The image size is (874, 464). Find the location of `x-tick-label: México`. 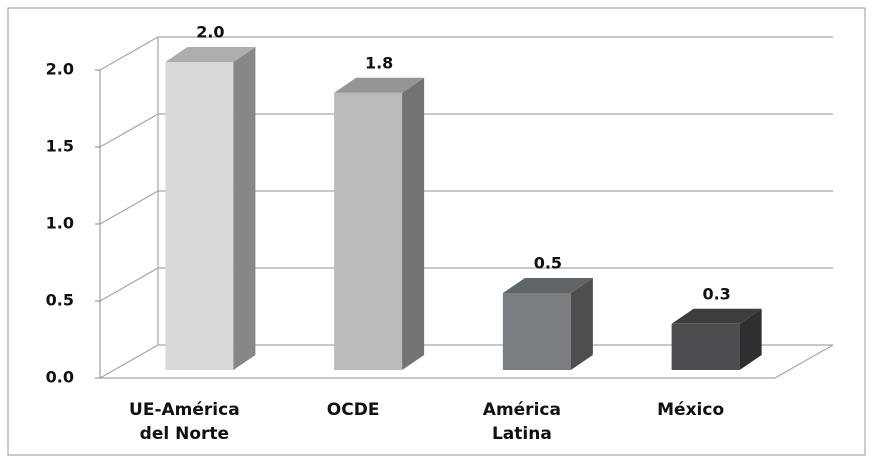

x-tick-label: México is located at coordinates (691, 410).